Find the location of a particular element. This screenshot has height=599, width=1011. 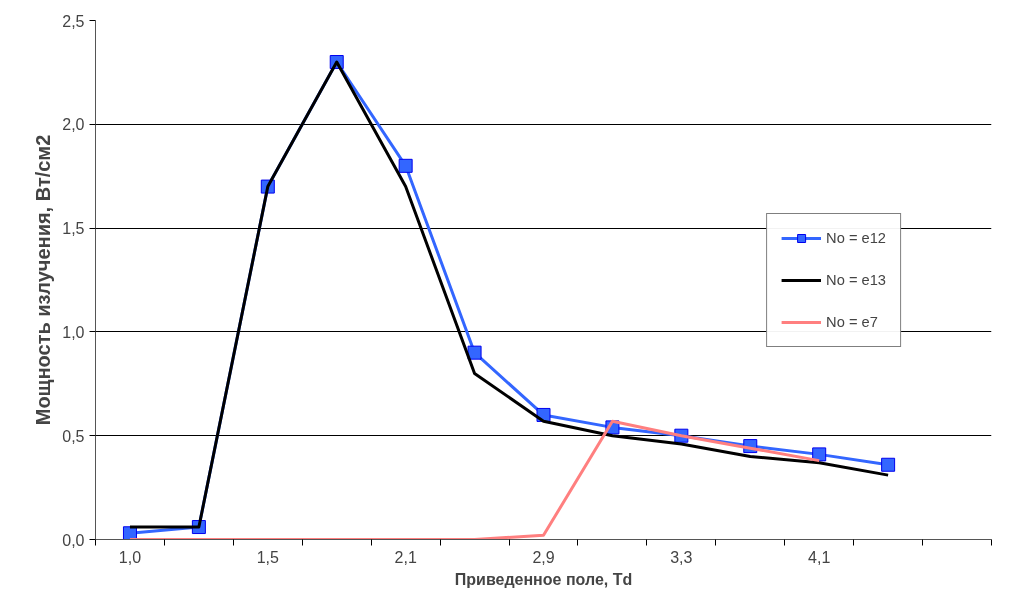

x-axis-title: Приведенное поле, Td is located at coordinates (543, 579).